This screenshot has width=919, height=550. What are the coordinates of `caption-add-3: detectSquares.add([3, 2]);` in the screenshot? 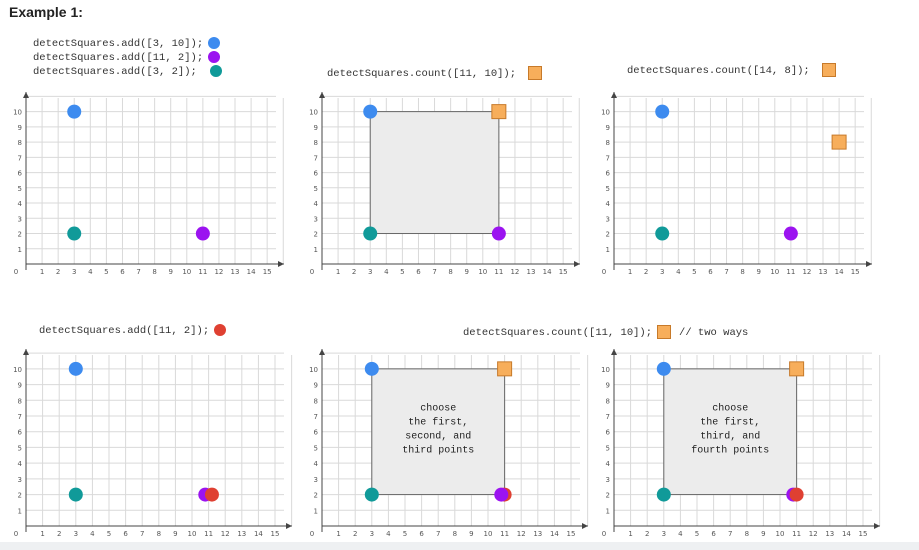 It's located at (127, 72).